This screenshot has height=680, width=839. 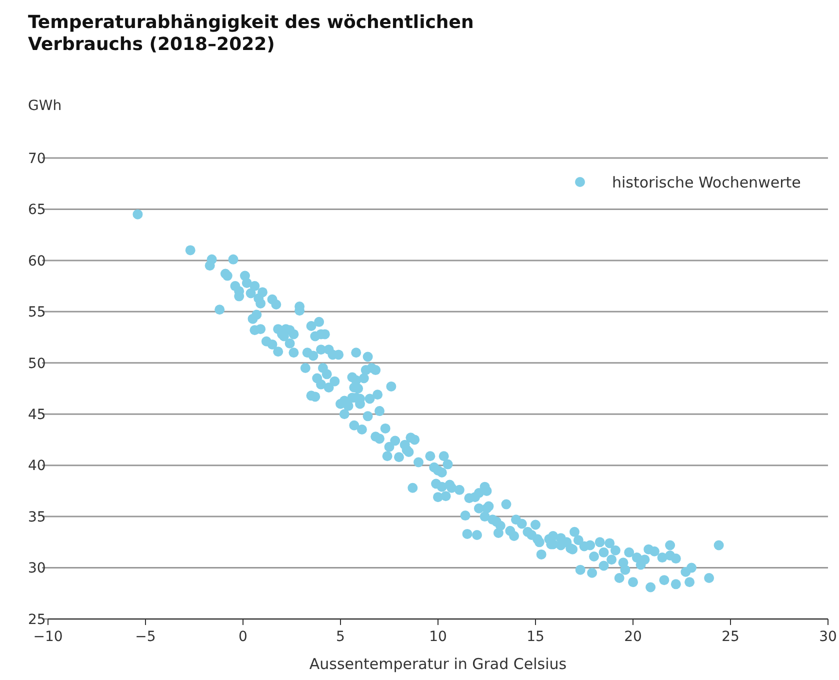 What do you see at coordinates (37, 568) in the screenshot?
I see `y-tick-label: 30` at bounding box center [37, 568].